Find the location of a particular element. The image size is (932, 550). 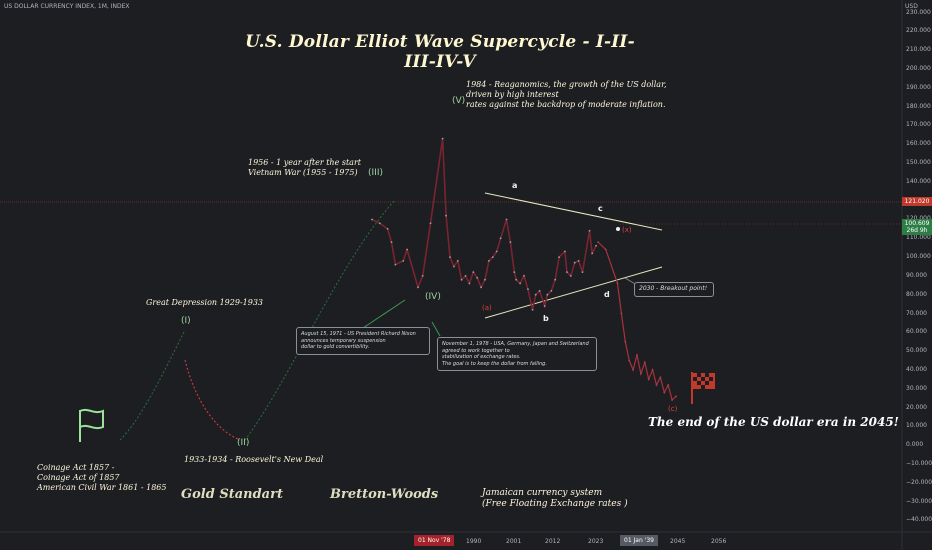

y-tick-label: 0.000 is located at coordinates (915, 445).